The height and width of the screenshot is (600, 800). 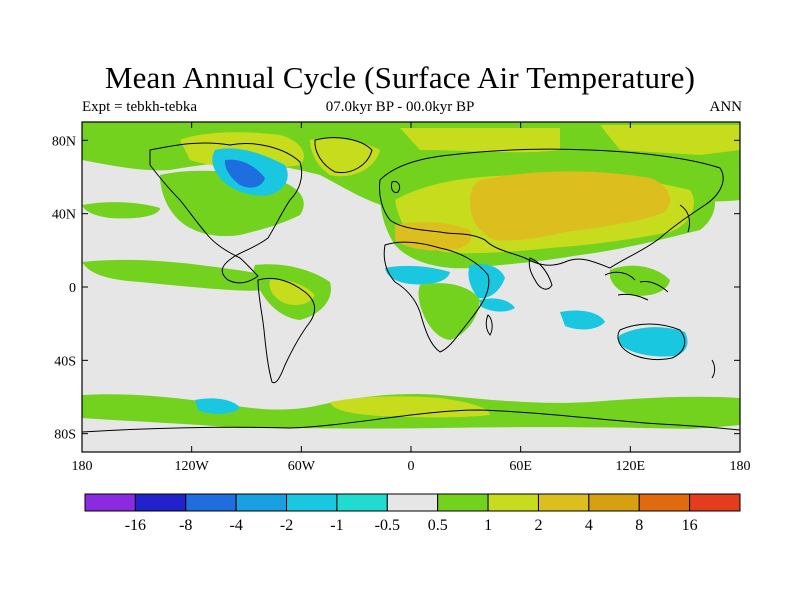 What do you see at coordinates (489, 325) in the screenshot?
I see `madagascar-coast` at bounding box center [489, 325].